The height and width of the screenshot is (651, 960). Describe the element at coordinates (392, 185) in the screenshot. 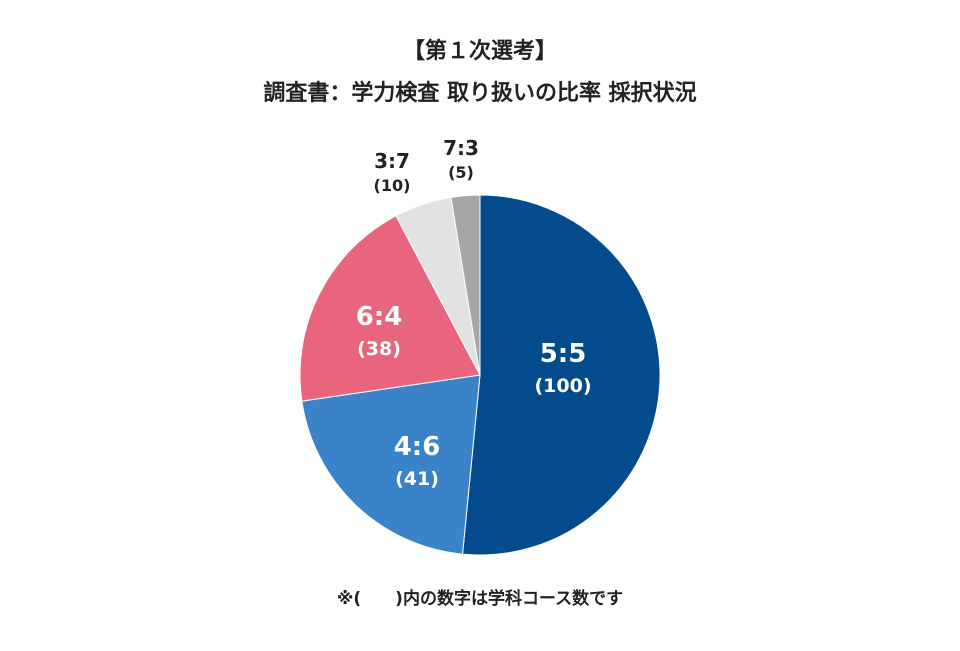

I see `slice-count-4: (10)` at that location.